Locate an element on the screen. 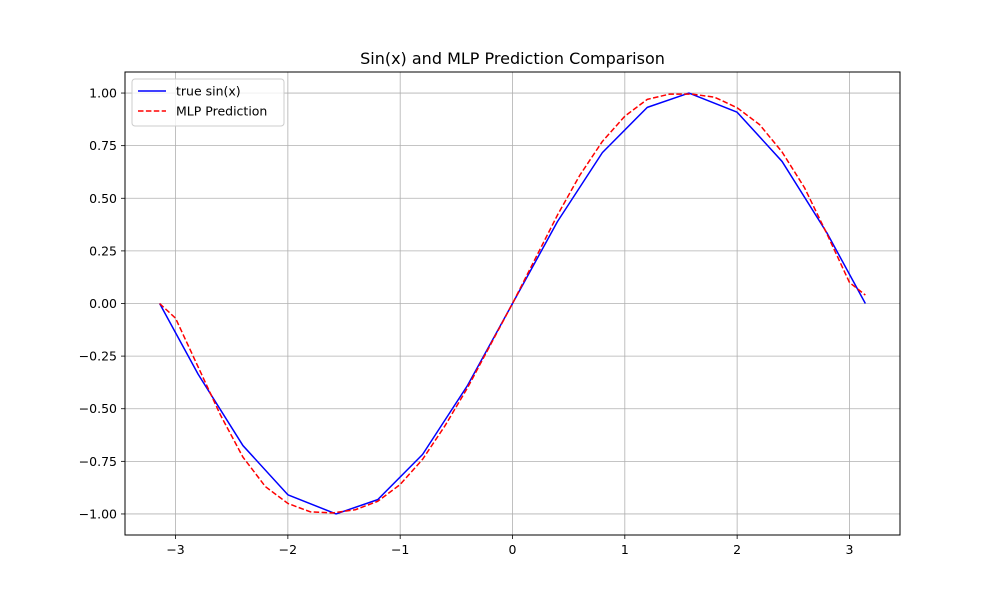  legend-label-true-sin: true sin(x) is located at coordinates (208, 91).